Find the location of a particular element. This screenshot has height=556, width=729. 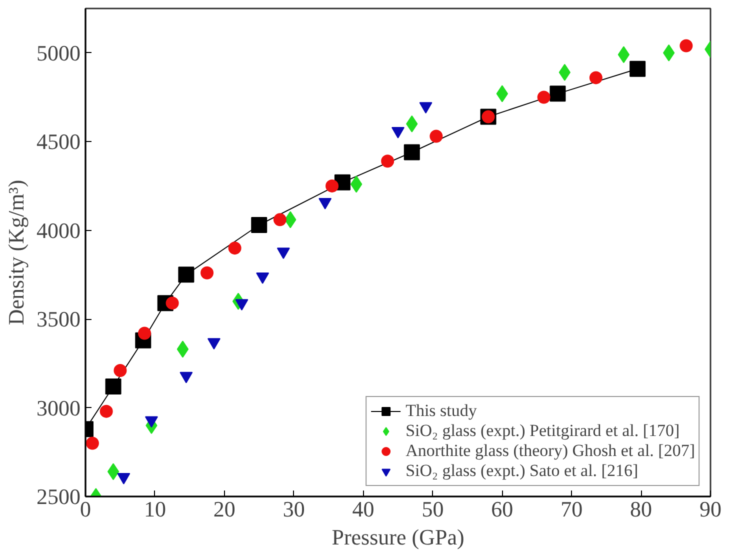

y-tick-label: 2500 is located at coordinates (58, 496).